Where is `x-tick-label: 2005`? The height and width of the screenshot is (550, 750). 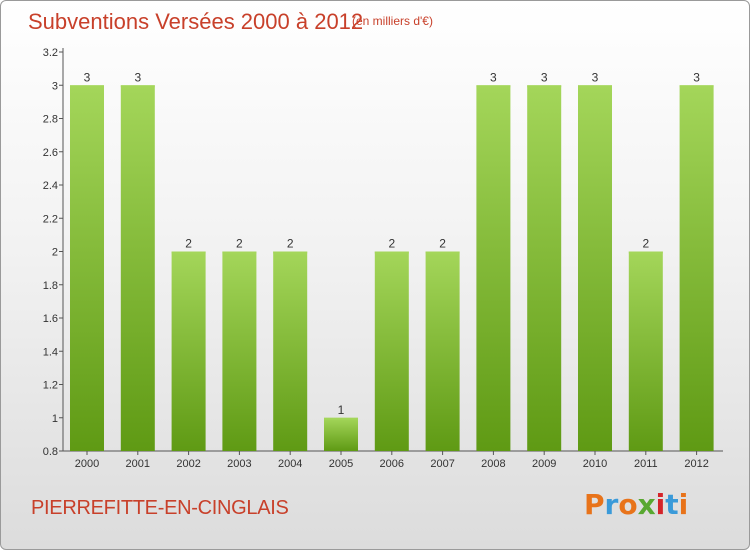
x-tick-label: 2005 is located at coordinates (341, 464).